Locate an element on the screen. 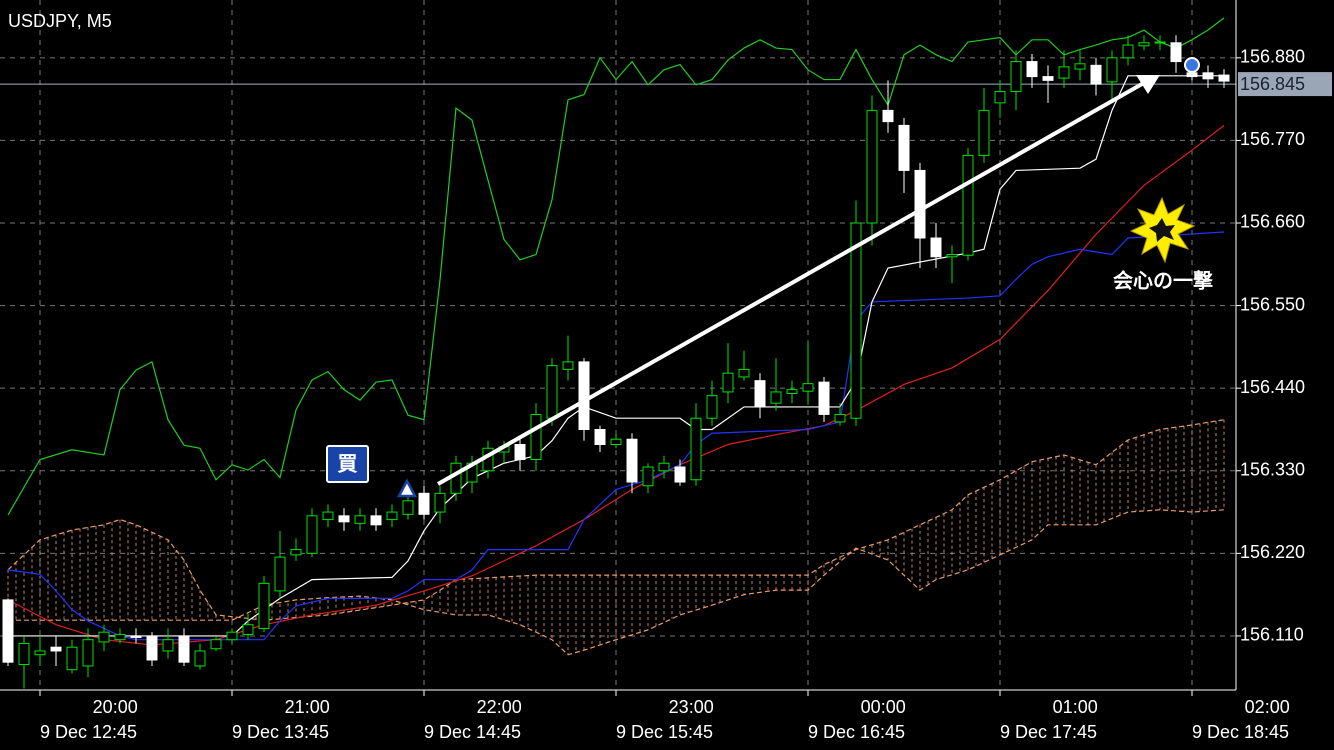 This screenshot has height=750, width=1334. critical-hit-label: 会心の一撃 is located at coordinates (1163, 280).